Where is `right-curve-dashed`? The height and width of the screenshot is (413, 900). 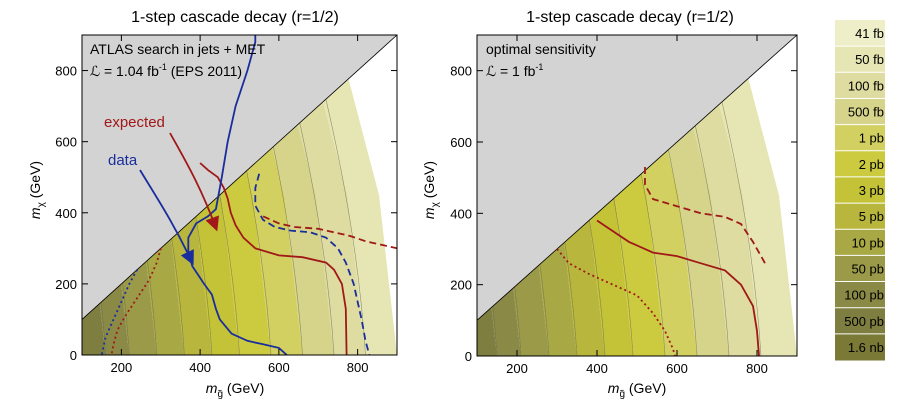
right-curve-dashed is located at coordinates (705, 215).